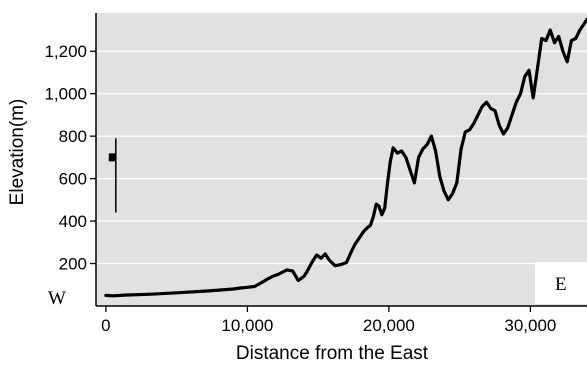  I want to click on y-tick-label: 200, so click(73, 264).